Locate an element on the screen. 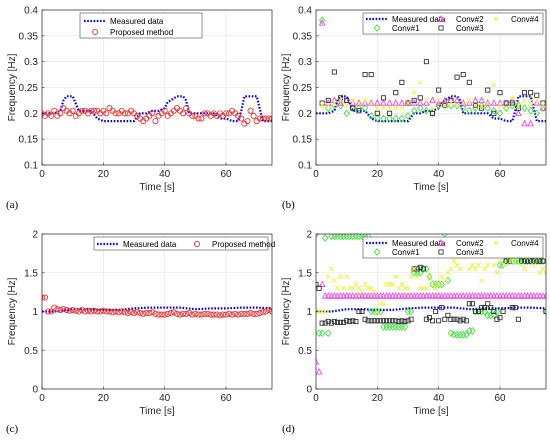  legend-label: Conv#1 is located at coordinates (406, 28).